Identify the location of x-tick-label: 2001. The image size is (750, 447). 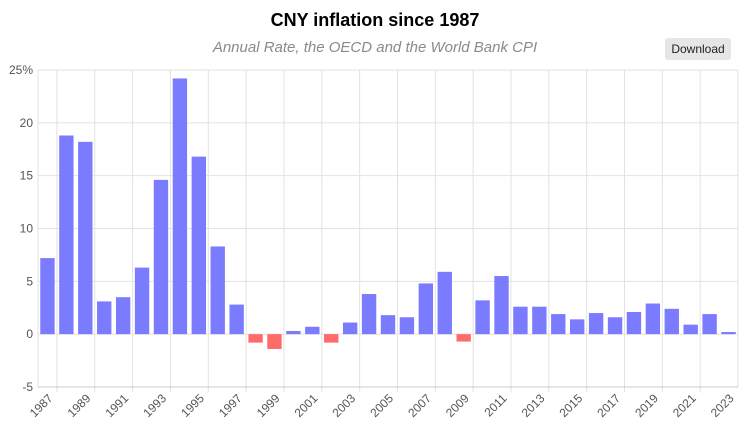
(306, 405).